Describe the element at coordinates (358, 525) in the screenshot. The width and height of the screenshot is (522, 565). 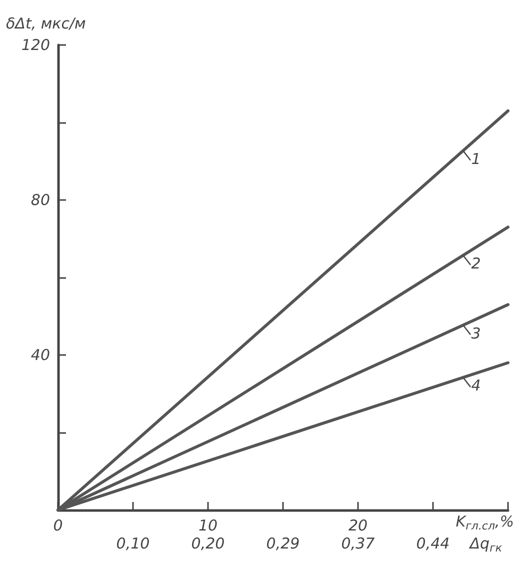
I see `x-tick-label: 20` at that location.